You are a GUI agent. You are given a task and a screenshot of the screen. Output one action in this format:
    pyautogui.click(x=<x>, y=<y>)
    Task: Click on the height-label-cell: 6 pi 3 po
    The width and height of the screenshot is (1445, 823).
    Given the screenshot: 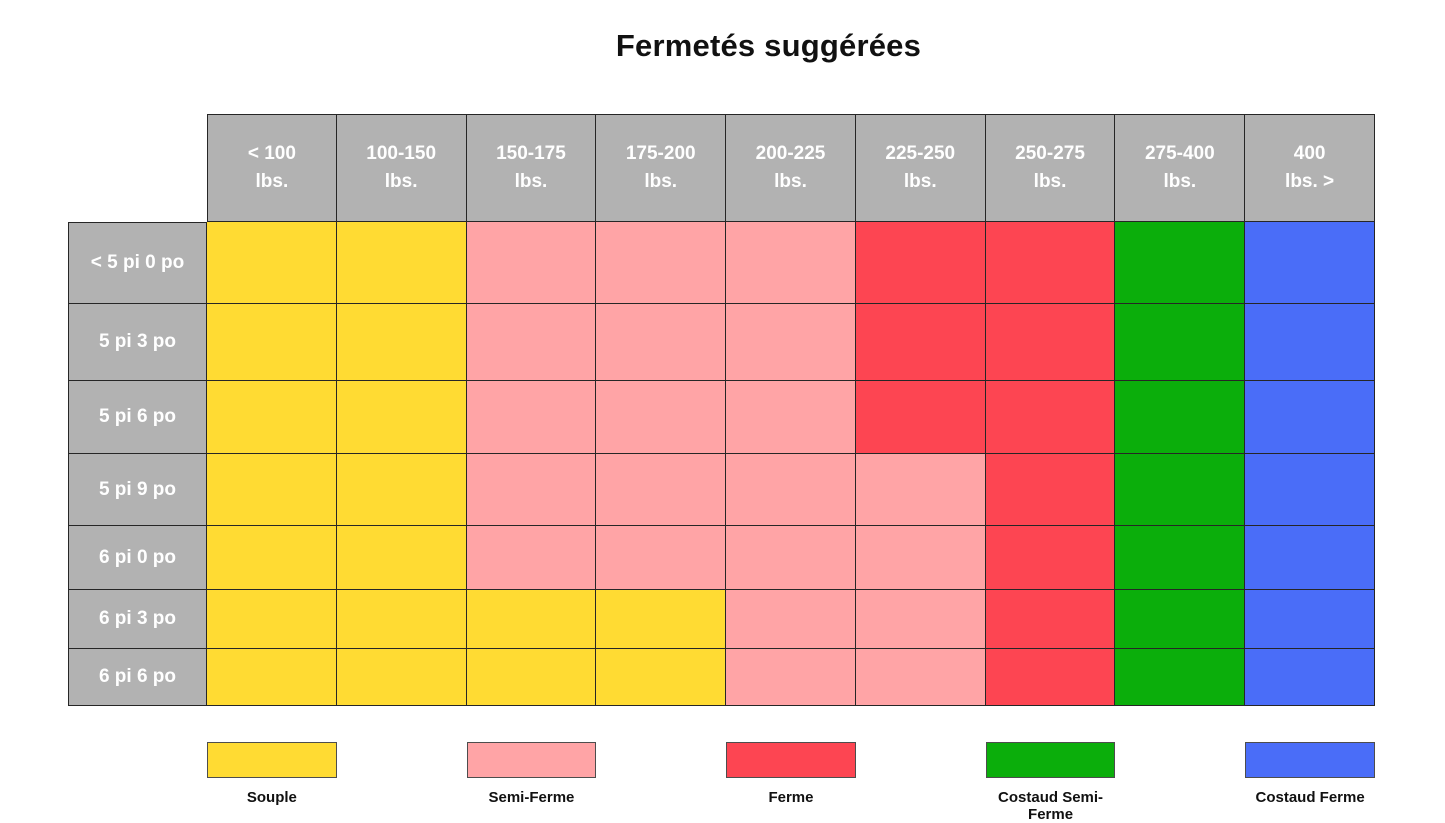 What is the action you would take?
    pyautogui.click(x=137, y=619)
    